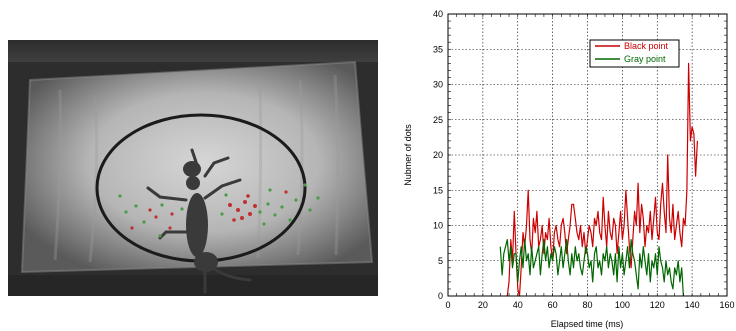  Describe the element at coordinates (692, 305) in the screenshot. I see `x-tick-label: 140` at that location.